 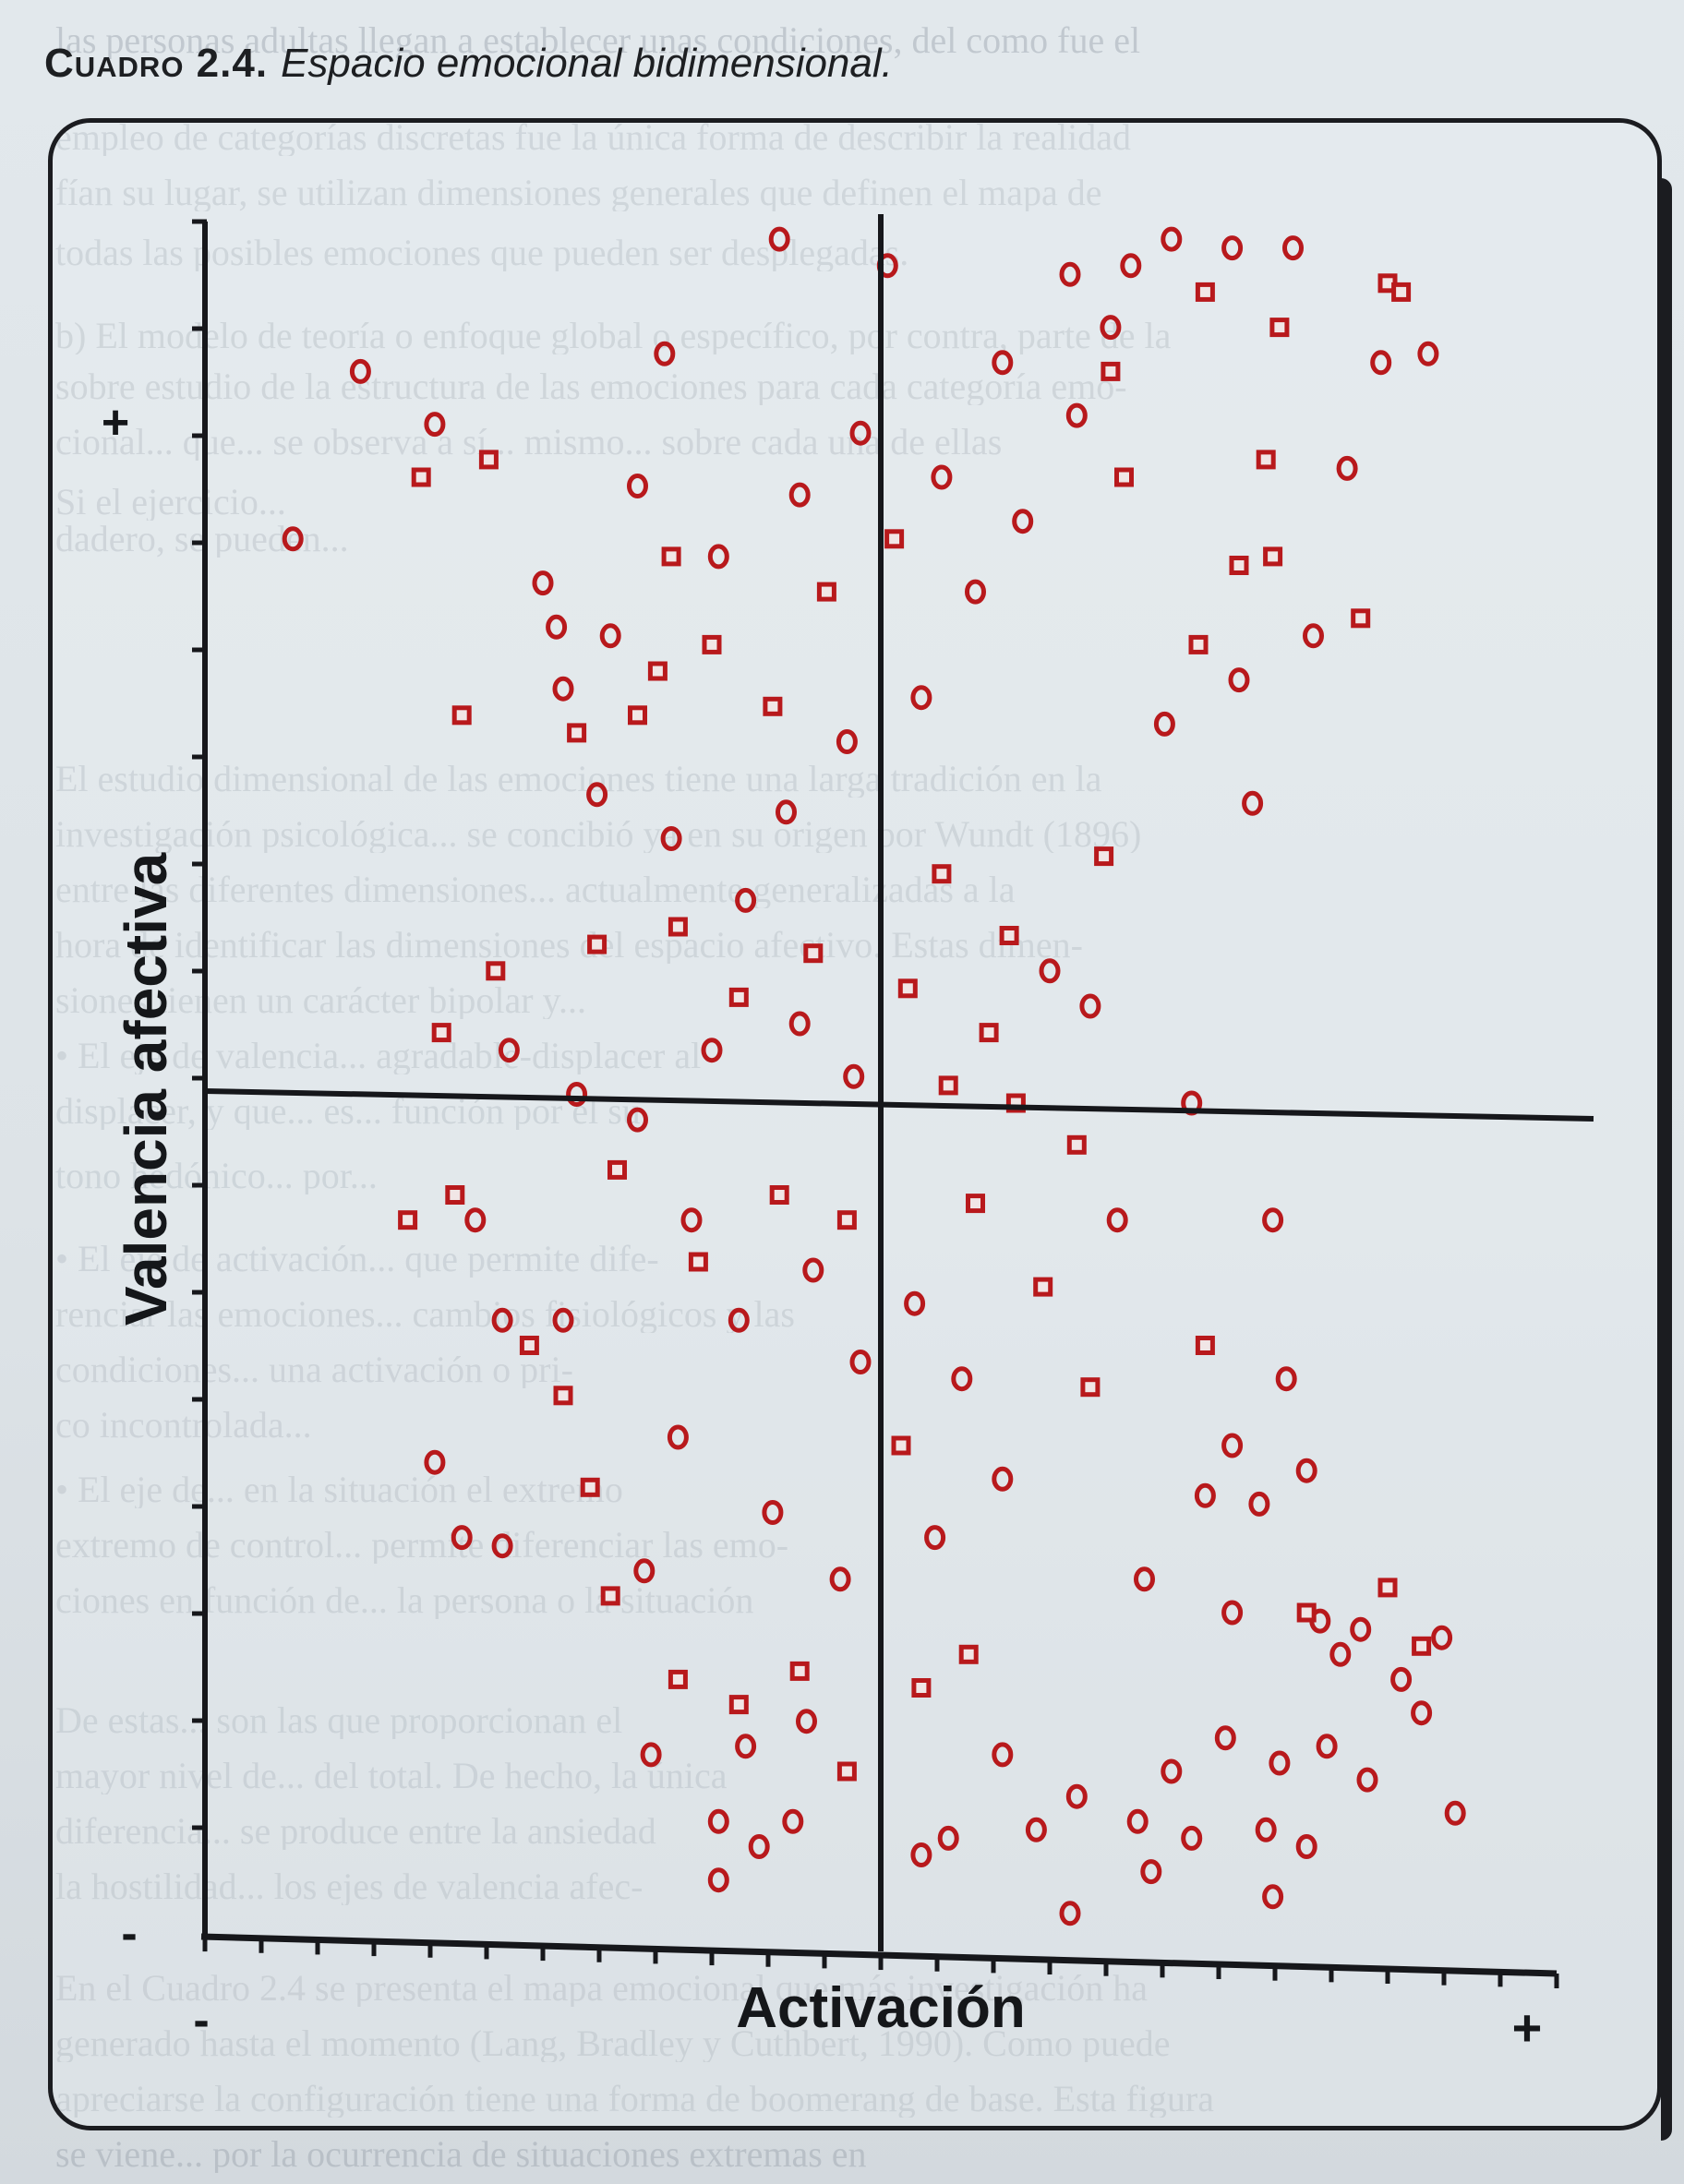 I want to click on x-axis-ticks, so click(x=880, y=1962).